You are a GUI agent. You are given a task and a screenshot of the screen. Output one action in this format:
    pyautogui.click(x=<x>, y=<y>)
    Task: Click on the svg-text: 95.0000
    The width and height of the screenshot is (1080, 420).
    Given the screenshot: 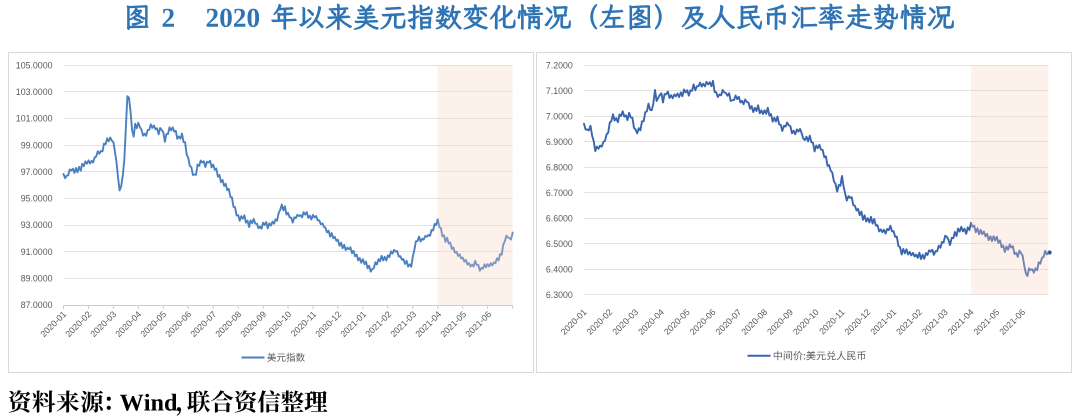 What is the action you would take?
    pyautogui.click(x=37, y=199)
    